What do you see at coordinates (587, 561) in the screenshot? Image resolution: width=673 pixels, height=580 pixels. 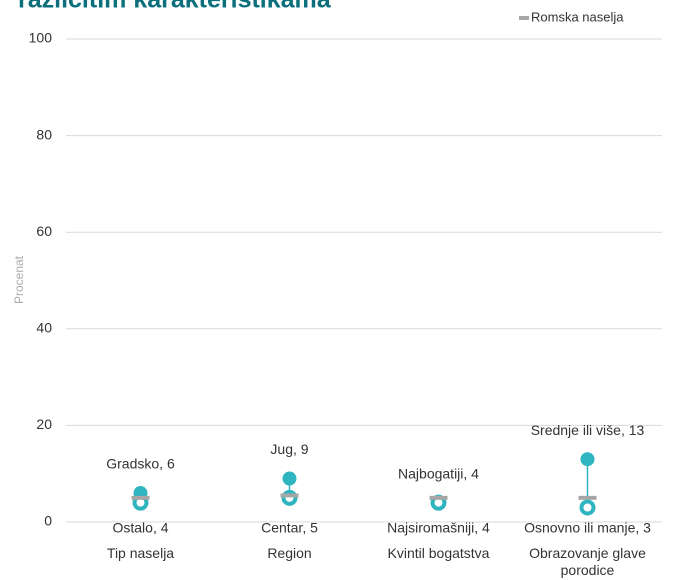 I see `x-tick-label: Obrazovanje glave porodice` at bounding box center [587, 561].